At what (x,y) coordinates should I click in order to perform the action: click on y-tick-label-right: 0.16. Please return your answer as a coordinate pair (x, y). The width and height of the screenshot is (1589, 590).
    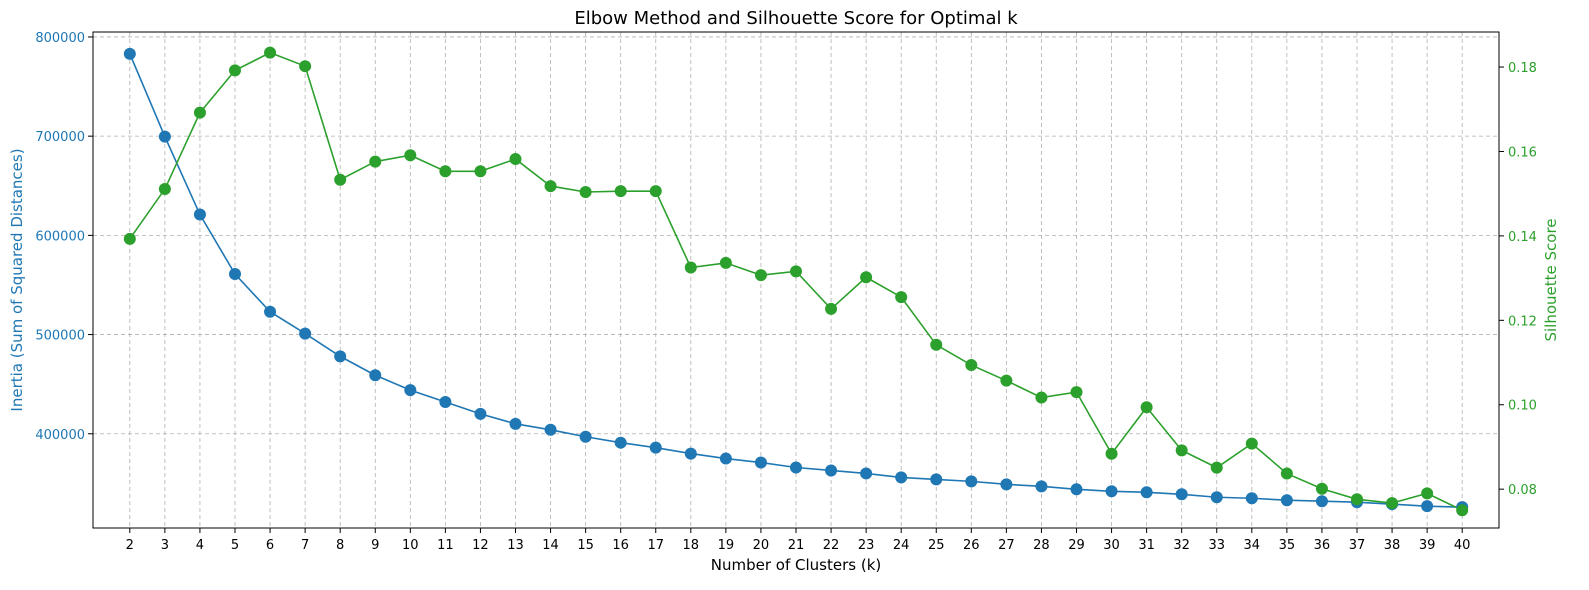
    Looking at the image, I should click on (1522, 152).